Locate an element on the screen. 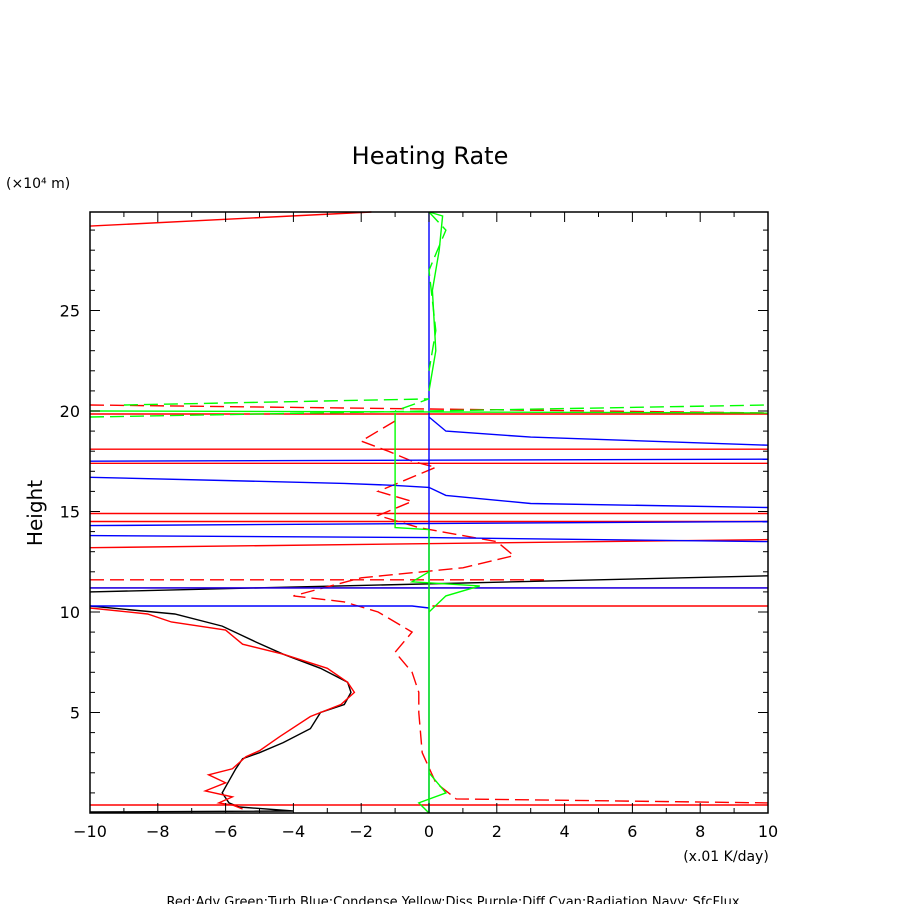 The height and width of the screenshot is (904, 904). y-tick-label: 15 is located at coordinates (70, 511).